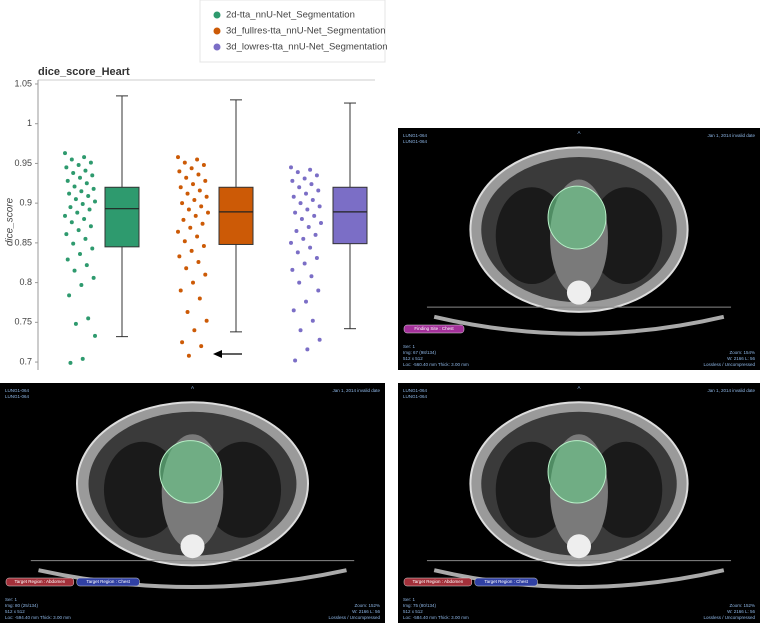 This screenshot has height=623, width=760. Describe the element at coordinates (23, 163) in the screenshot. I see `y-tick-label: 0.95` at that location.